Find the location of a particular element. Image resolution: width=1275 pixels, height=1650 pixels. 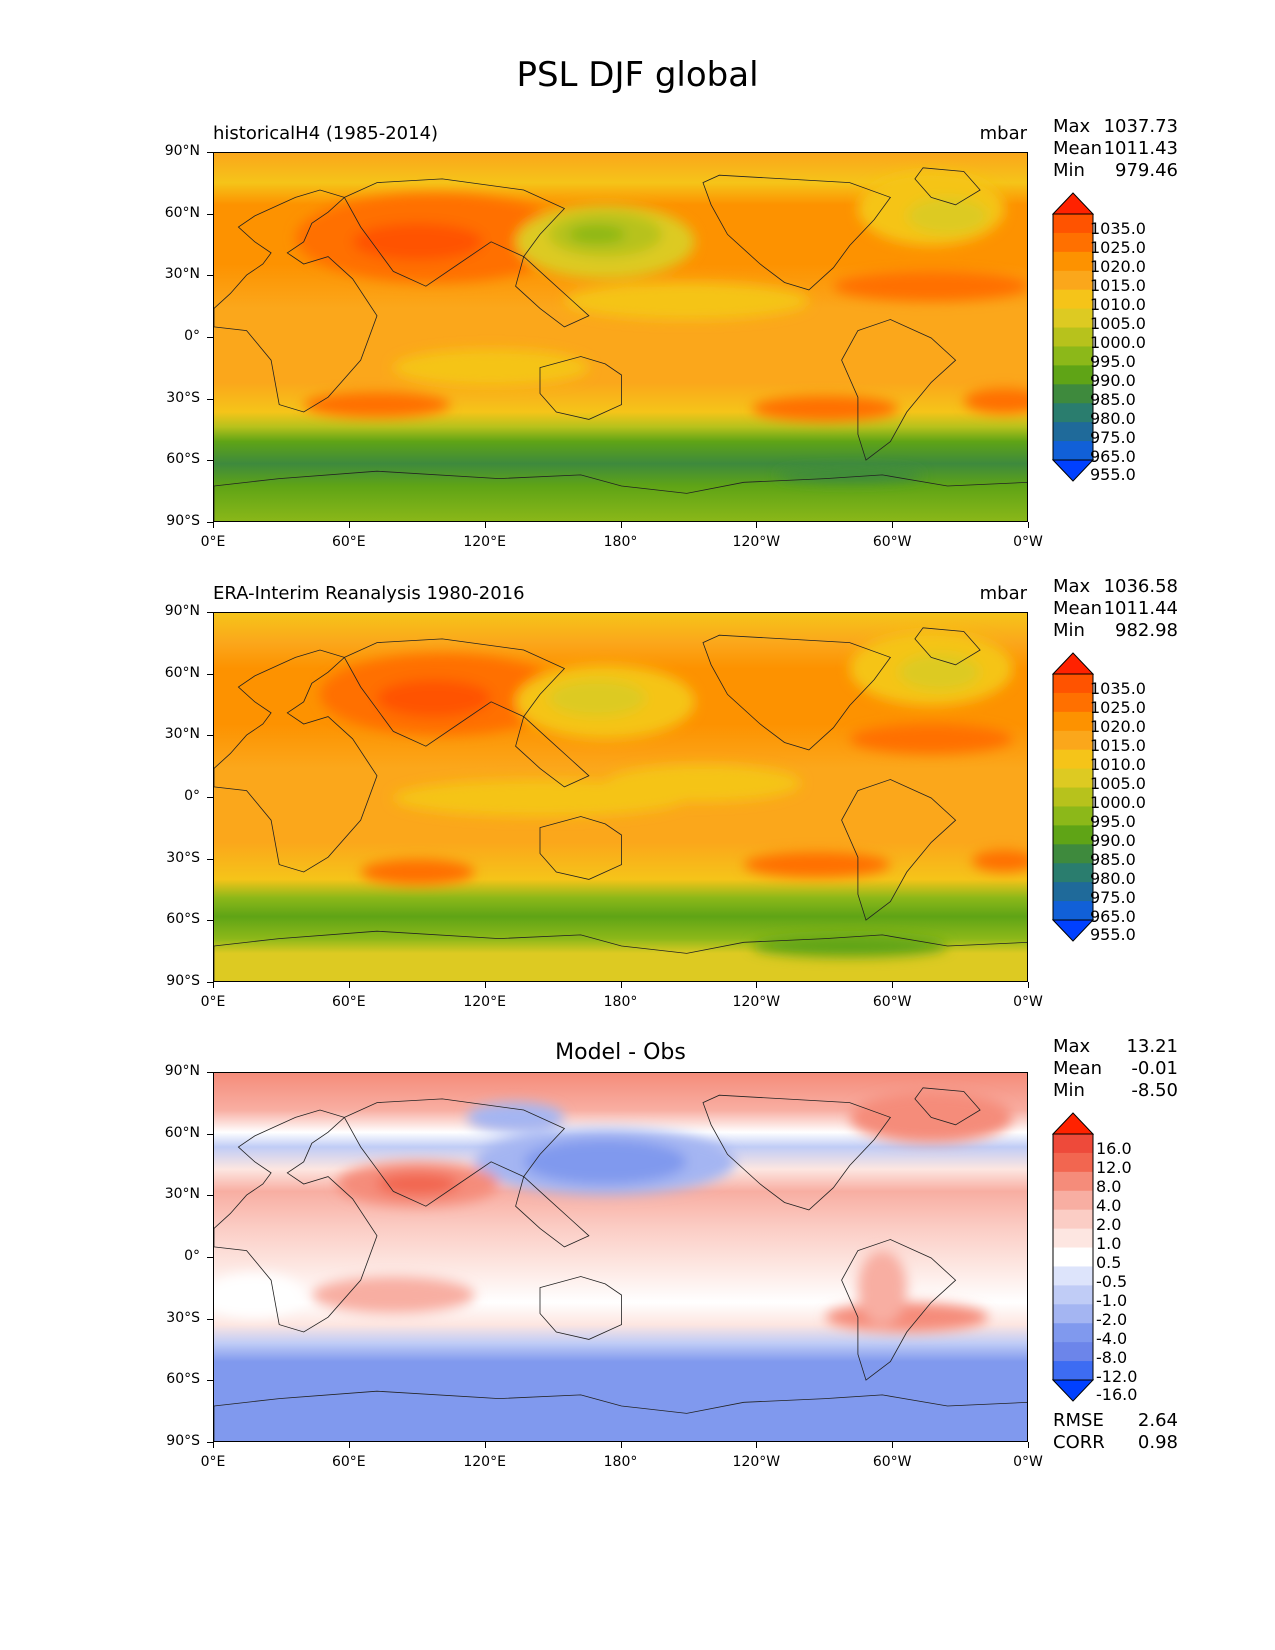

stat-row: Max 13.21 is located at coordinates (1115, 1047).